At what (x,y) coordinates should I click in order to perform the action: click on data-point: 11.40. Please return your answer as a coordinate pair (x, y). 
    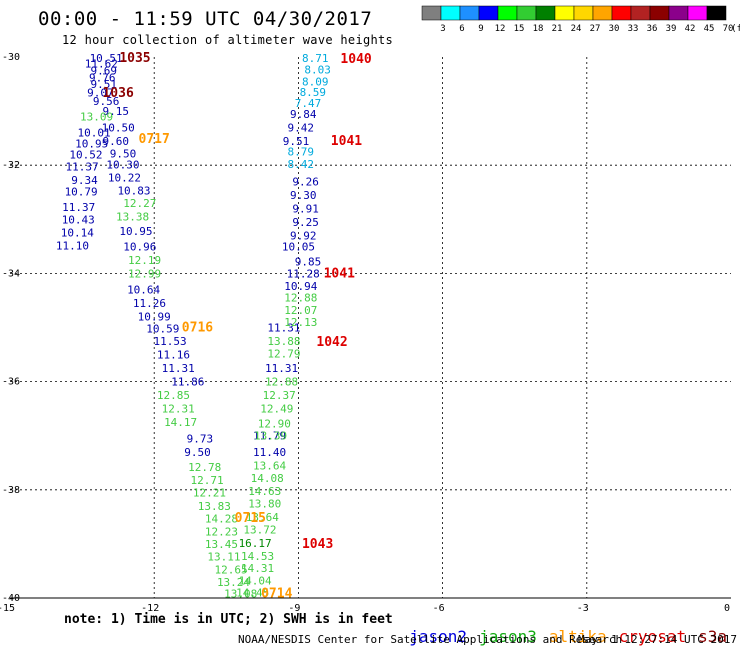
    Looking at the image, I should click on (269, 452).